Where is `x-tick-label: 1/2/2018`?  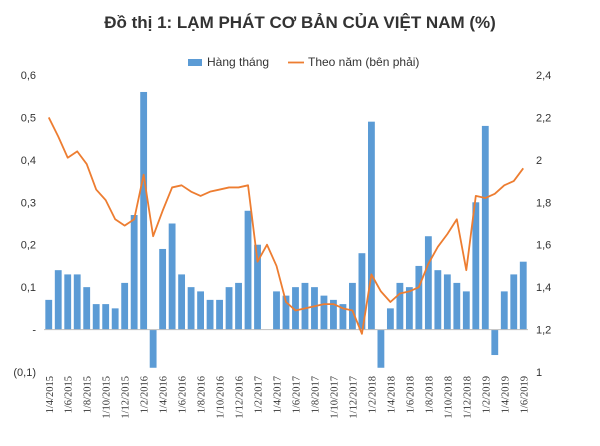
x-tick-label: 1/2/2018 is located at coordinates (372, 394).